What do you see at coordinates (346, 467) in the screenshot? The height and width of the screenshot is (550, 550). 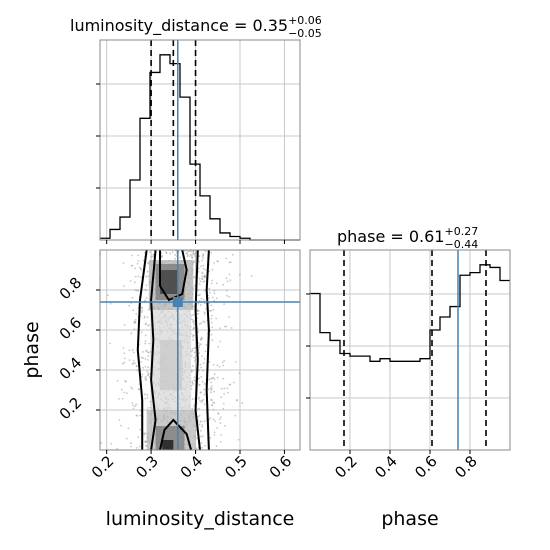 I see `phase-x-tick-label: 0.2` at bounding box center [346, 467].